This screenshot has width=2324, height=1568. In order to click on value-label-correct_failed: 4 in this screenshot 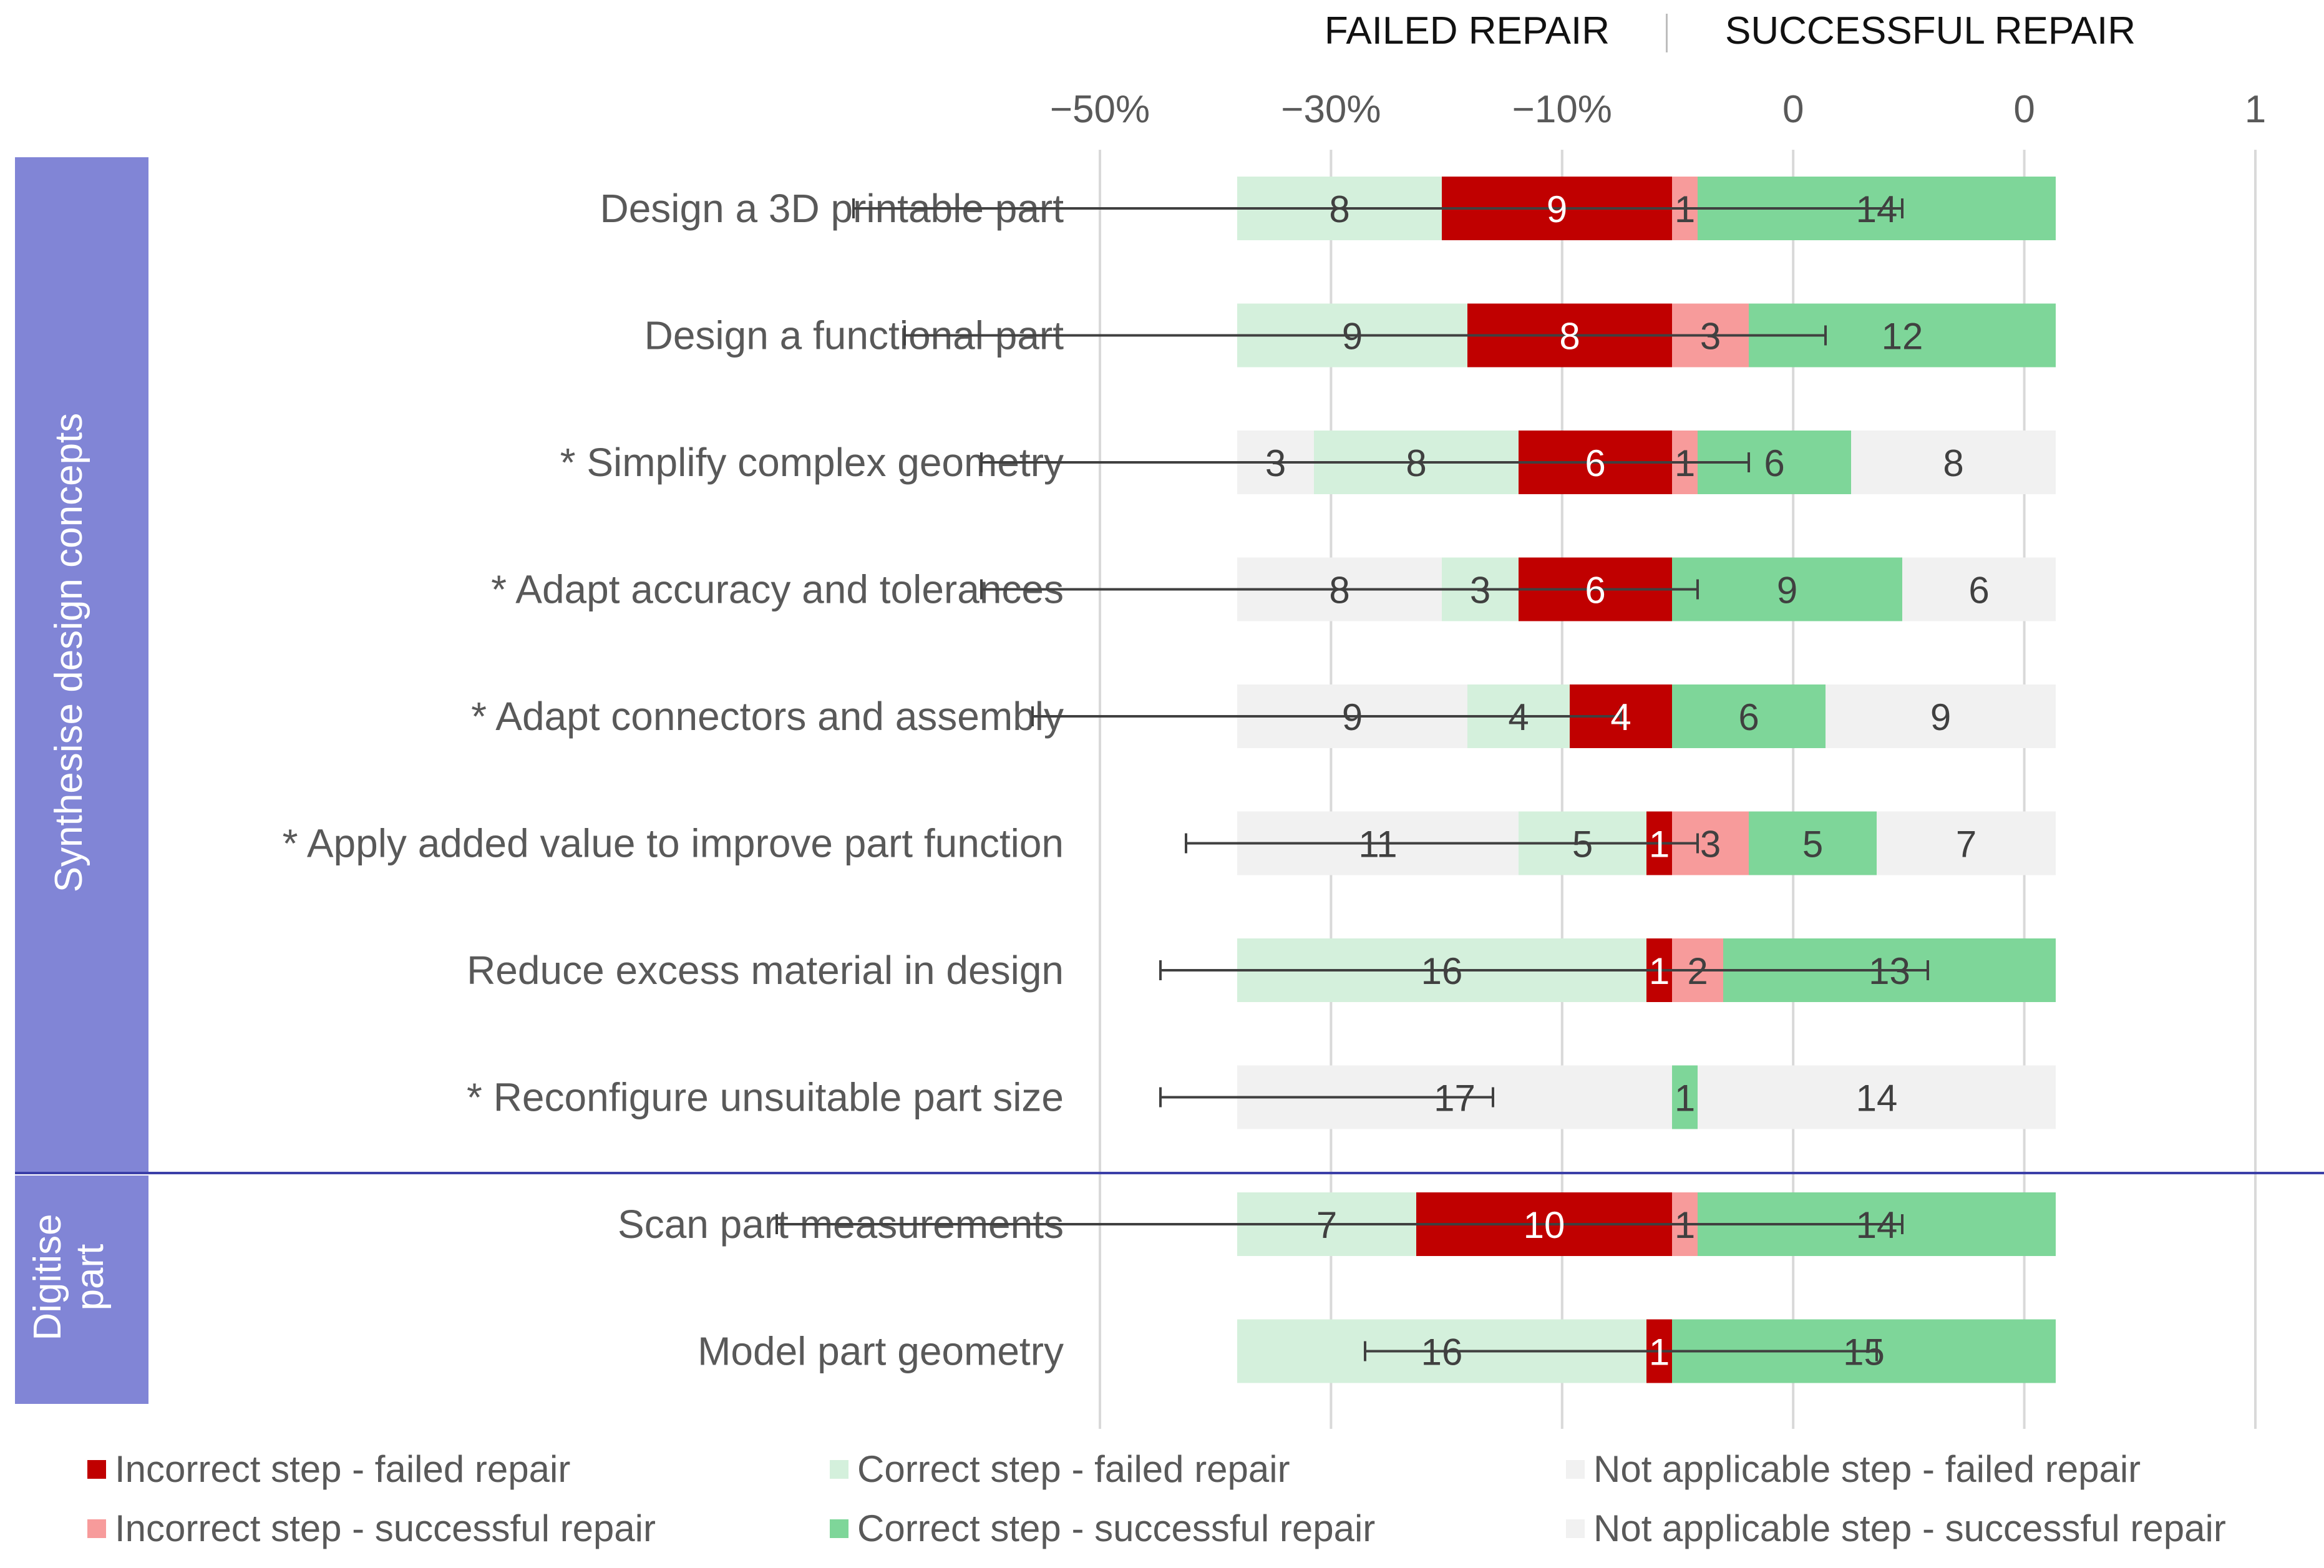, I will do `click(1518, 717)`.